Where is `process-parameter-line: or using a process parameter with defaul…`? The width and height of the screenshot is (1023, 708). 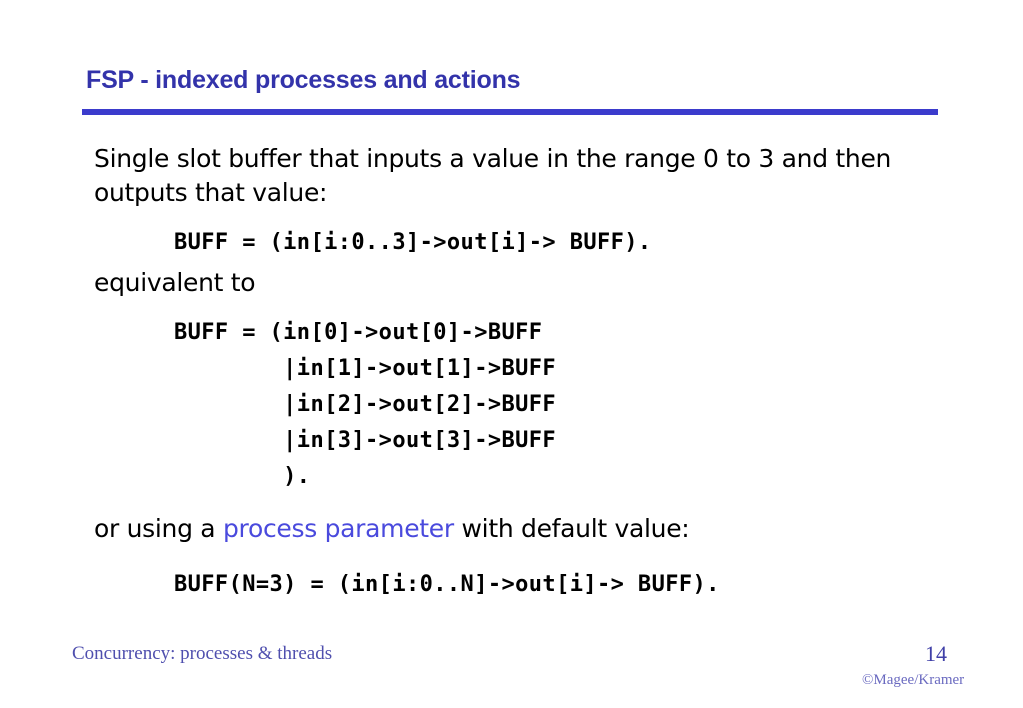
process-parameter-line: or using a process parameter with defaul… is located at coordinates (392, 529).